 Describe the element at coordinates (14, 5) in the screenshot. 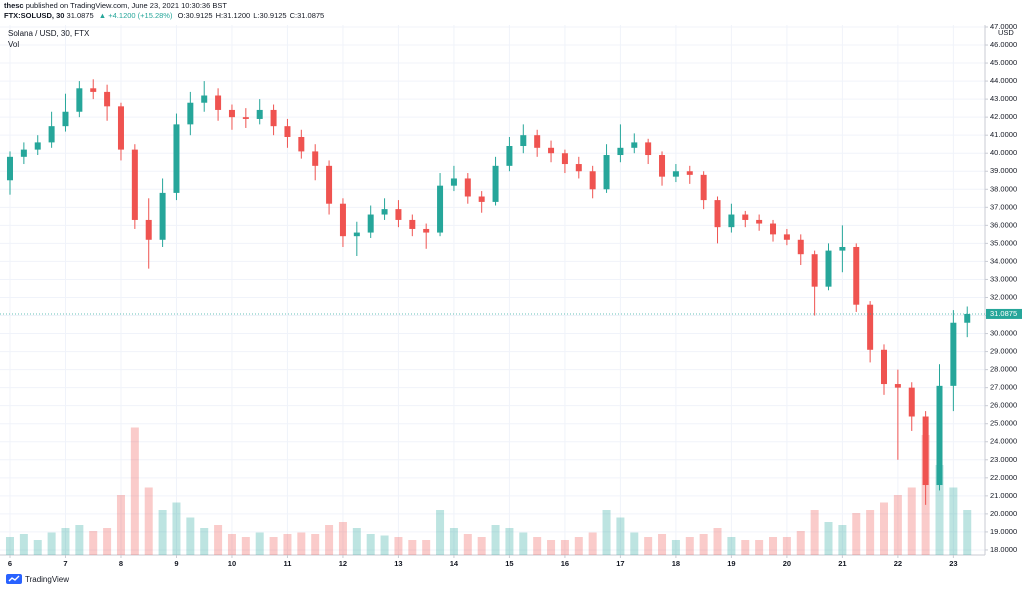

I see `author: thesc` at that location.